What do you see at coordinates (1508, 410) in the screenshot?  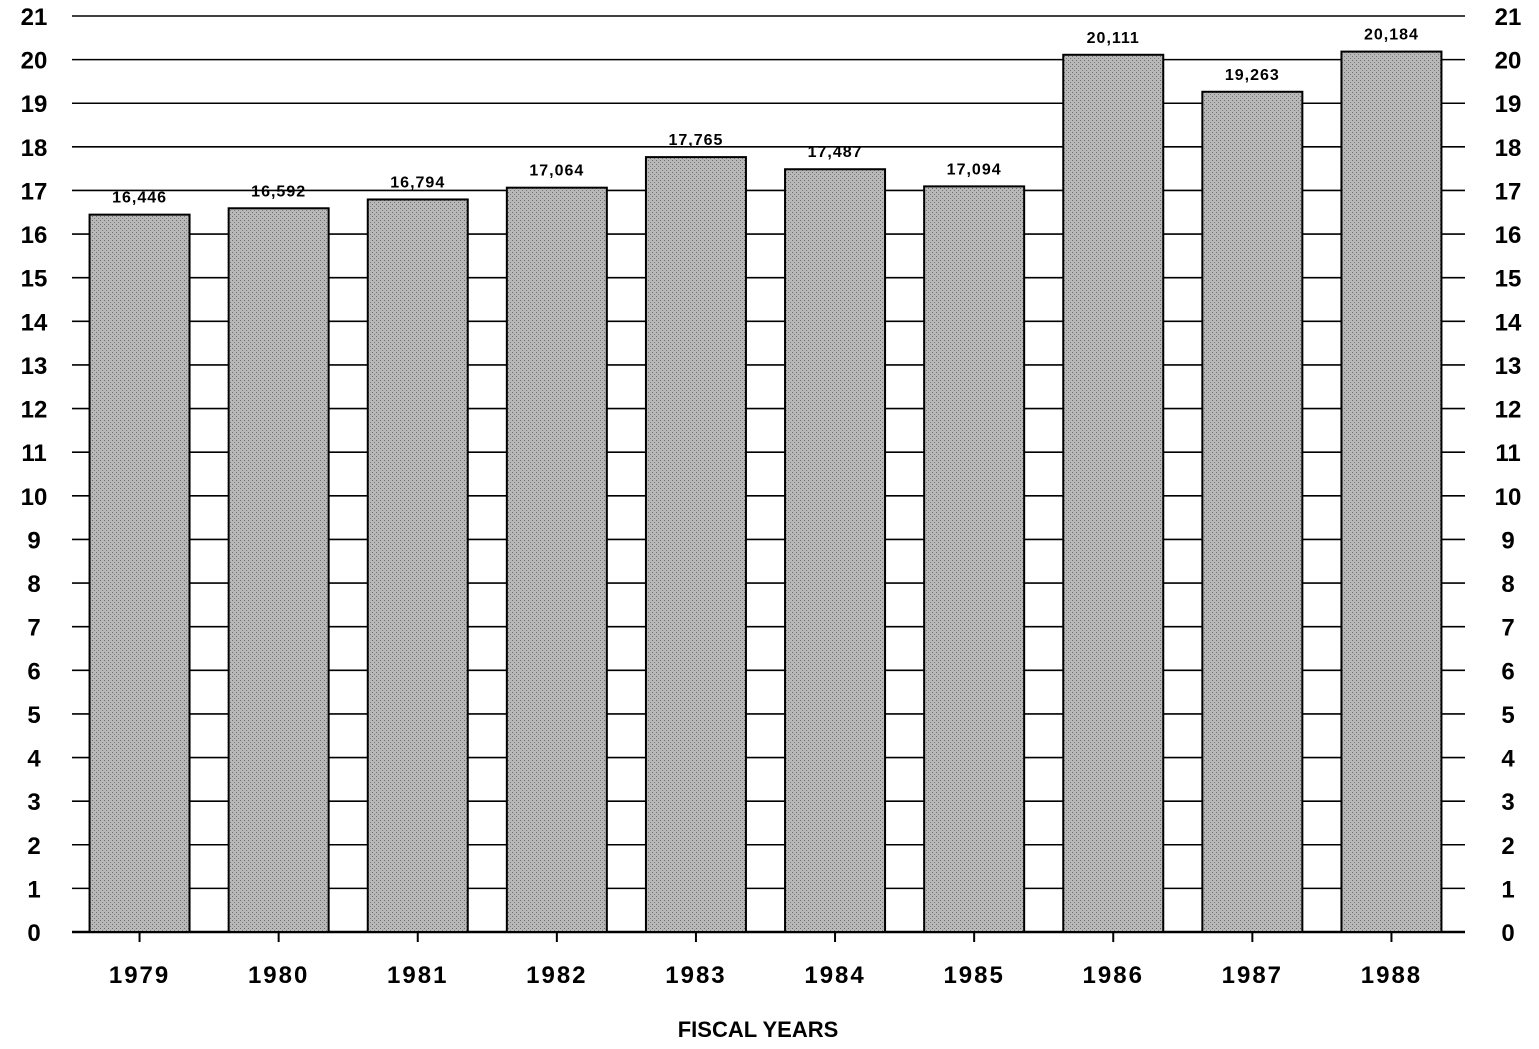 I see `y-tick-label-right-12: 12` at bounding box center [1508, 410].